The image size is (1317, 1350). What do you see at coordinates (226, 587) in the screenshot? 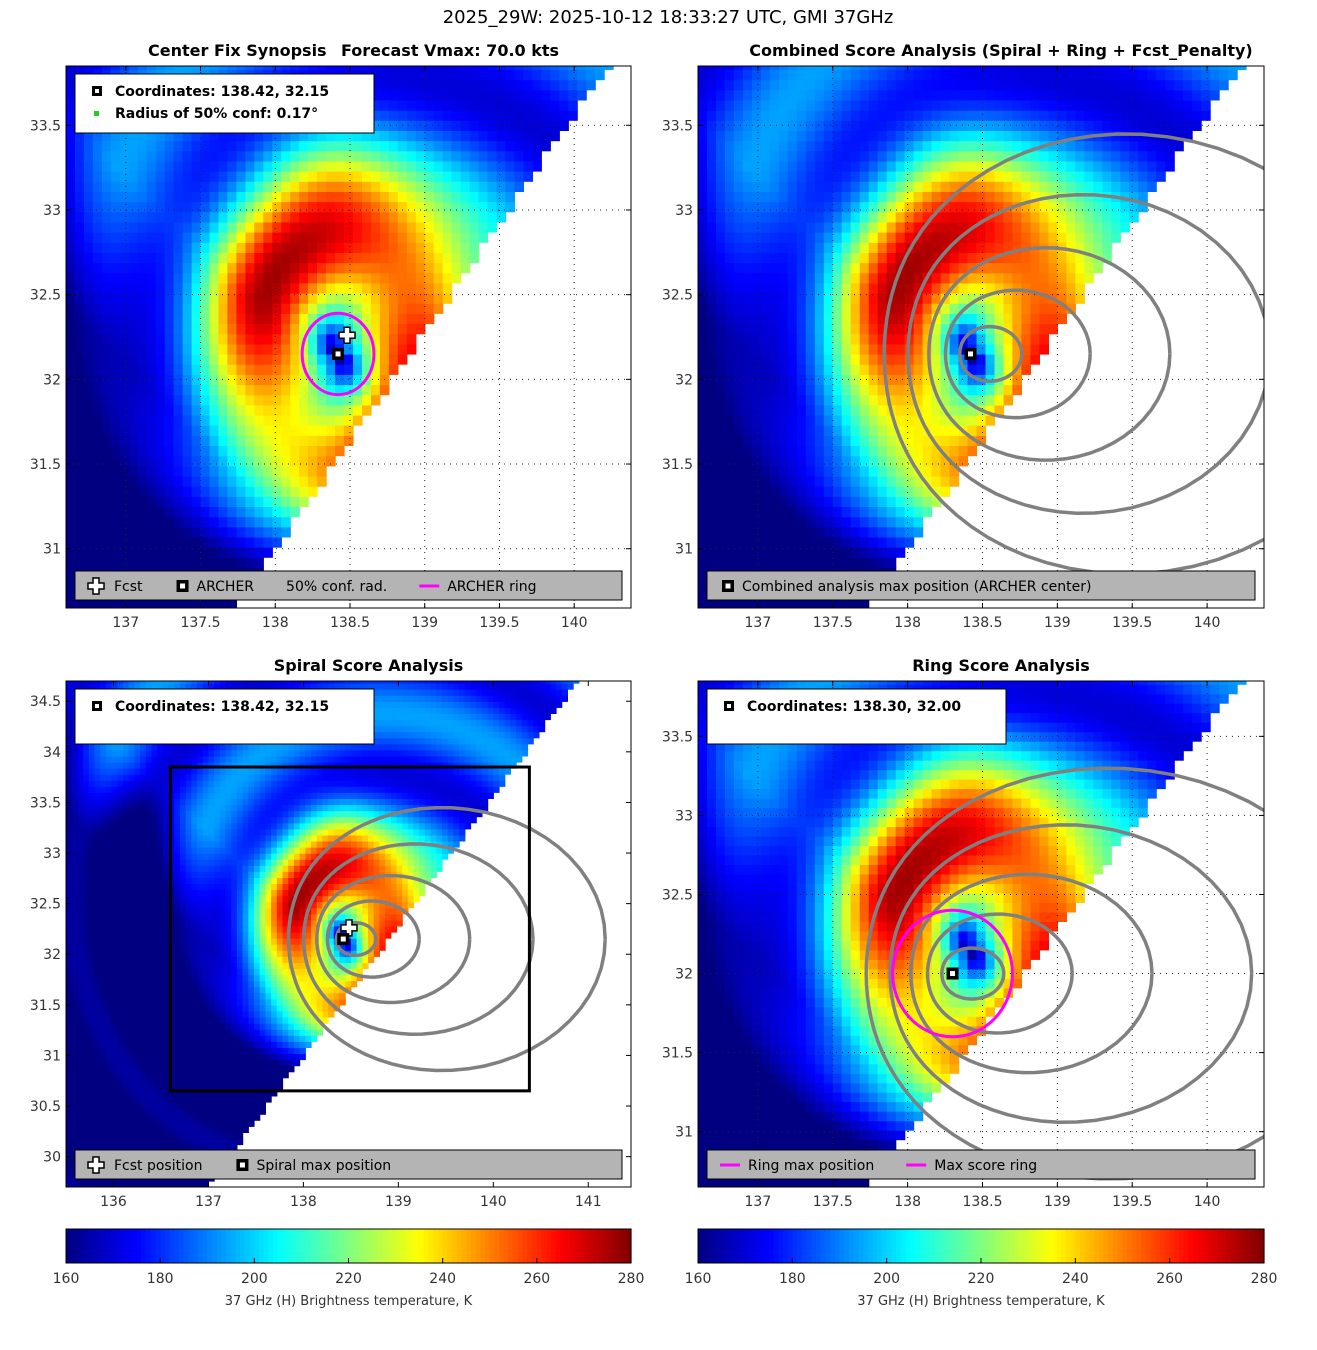
I see `legend-entry: ARCHER` at bounding box center [226, 587].